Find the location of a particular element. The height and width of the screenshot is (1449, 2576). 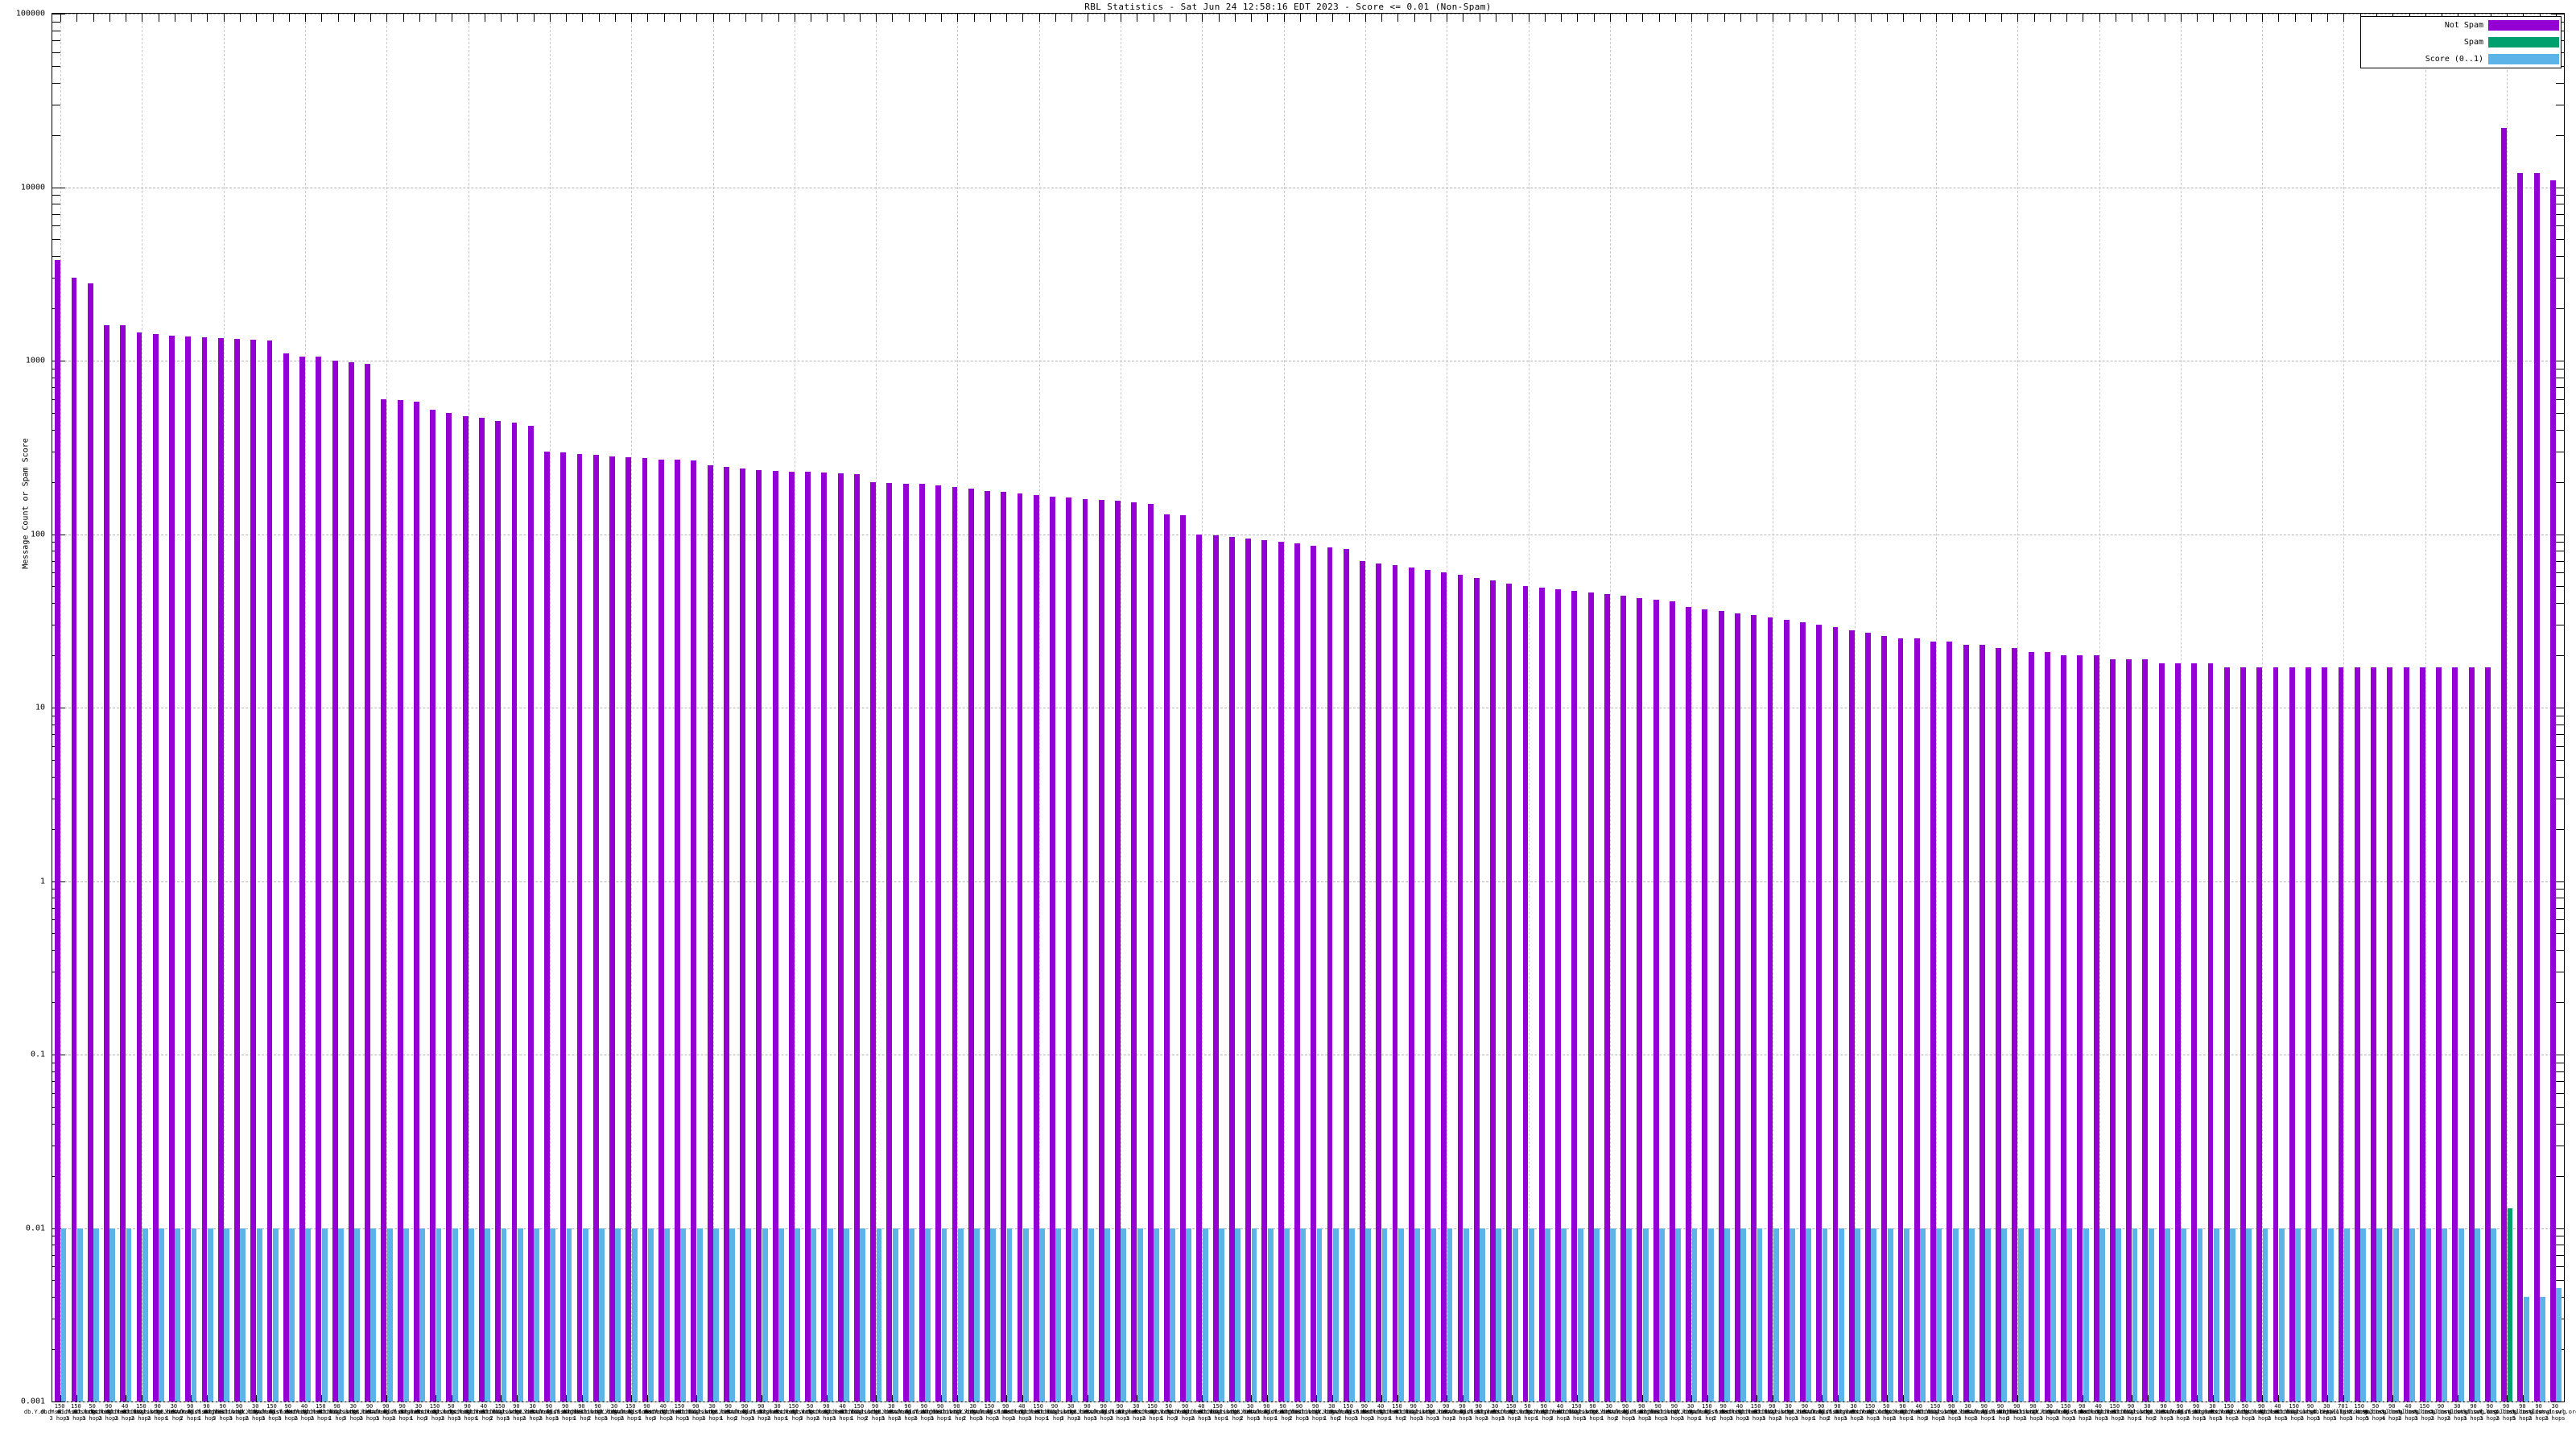

x-axis-label: 30 db.Y.2.sorbs.list.org 1 hop is located at coordinates (2147, 1412).